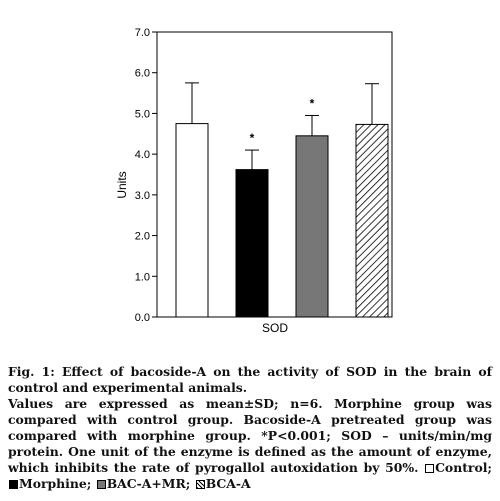 This screenshot has width=500, height=501. Describe the element at coordinates (275, 328) in the screenshot. I see `x-axis-label: SOD` at that location.